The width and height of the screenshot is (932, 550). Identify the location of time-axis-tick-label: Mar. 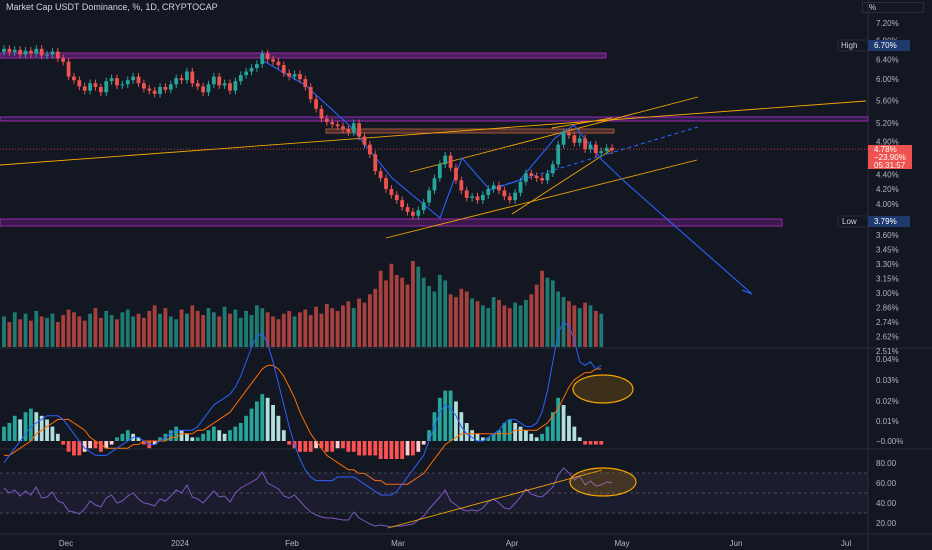
(398, 543).